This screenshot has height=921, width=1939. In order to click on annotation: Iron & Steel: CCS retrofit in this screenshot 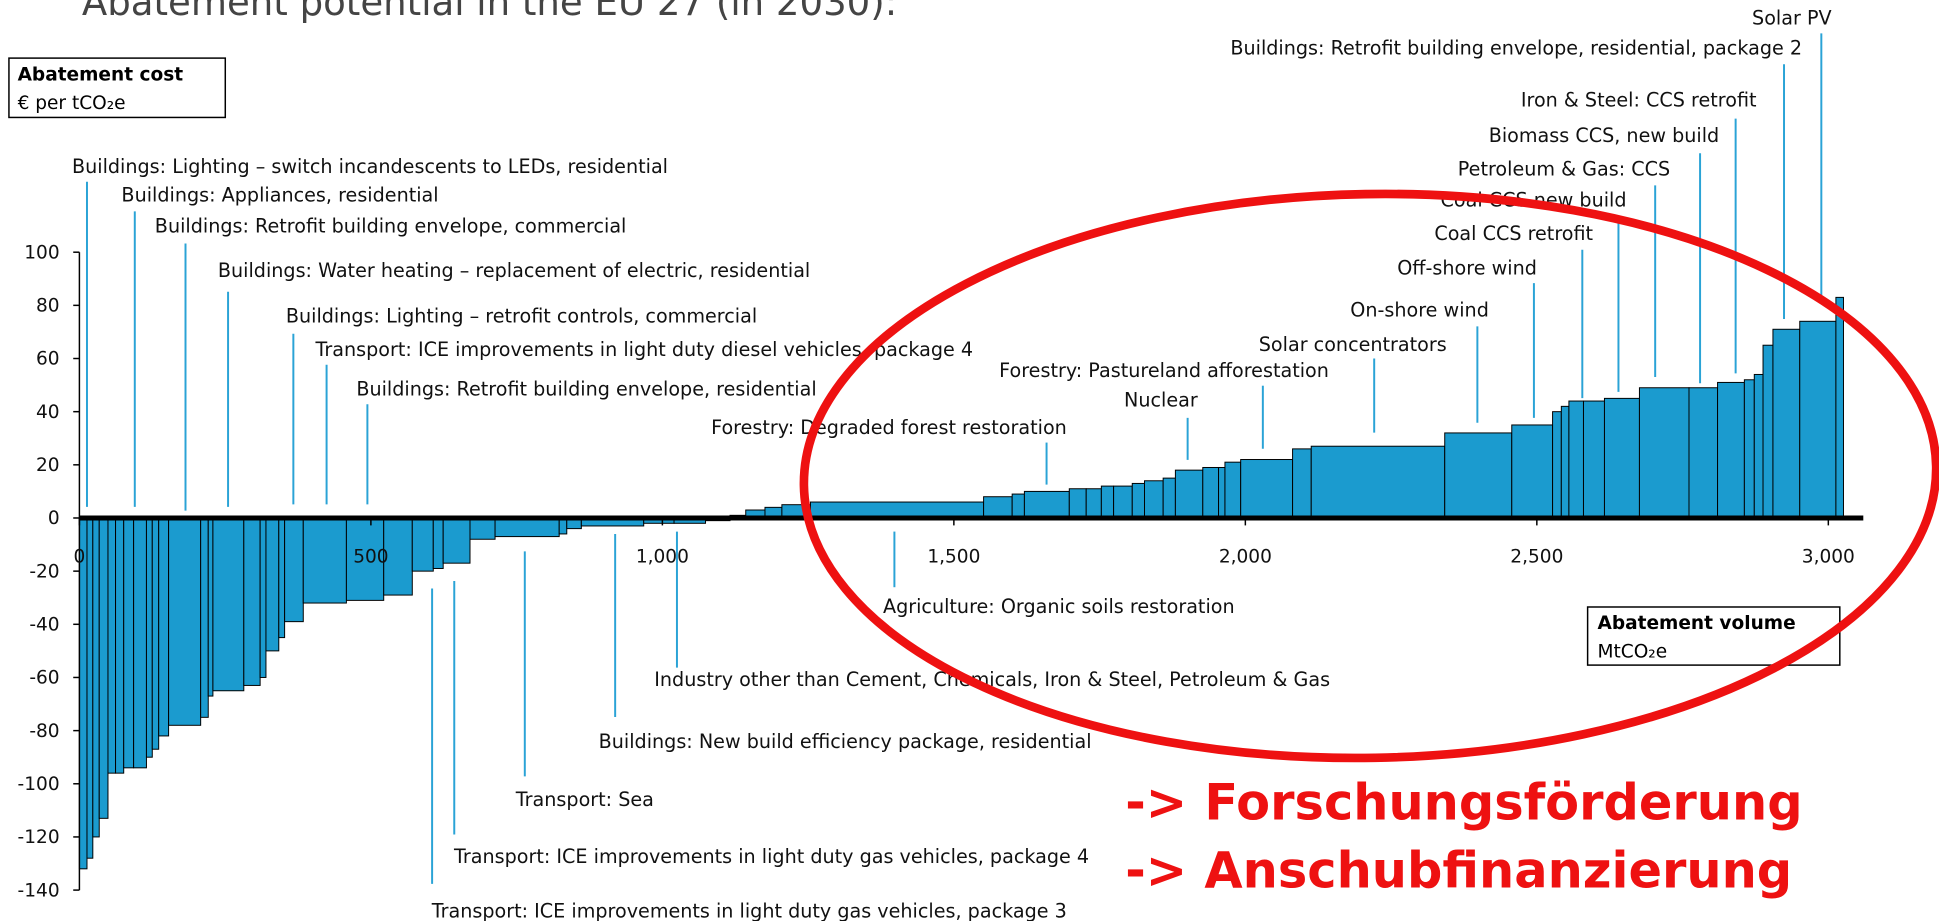, I will do `click(1639, 99)`.